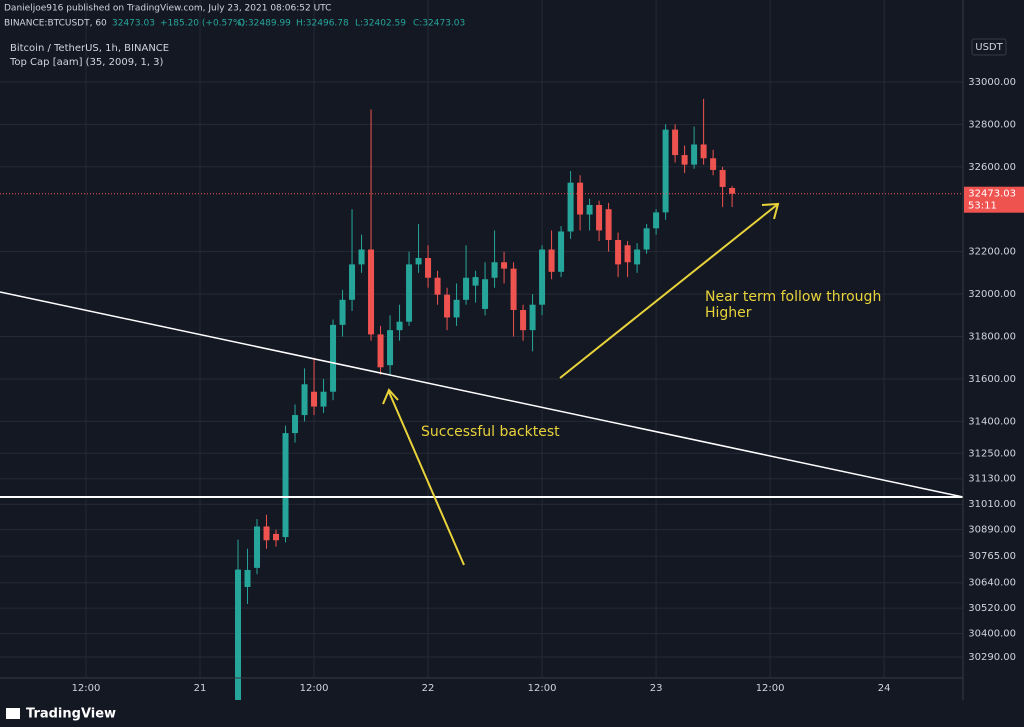 This screenshot has width=1024, height=727. What do you see at coordinates (992, 337) in the screenshot?
I see `y-tick-label: 31800.00` at bounding box center [992, 337].